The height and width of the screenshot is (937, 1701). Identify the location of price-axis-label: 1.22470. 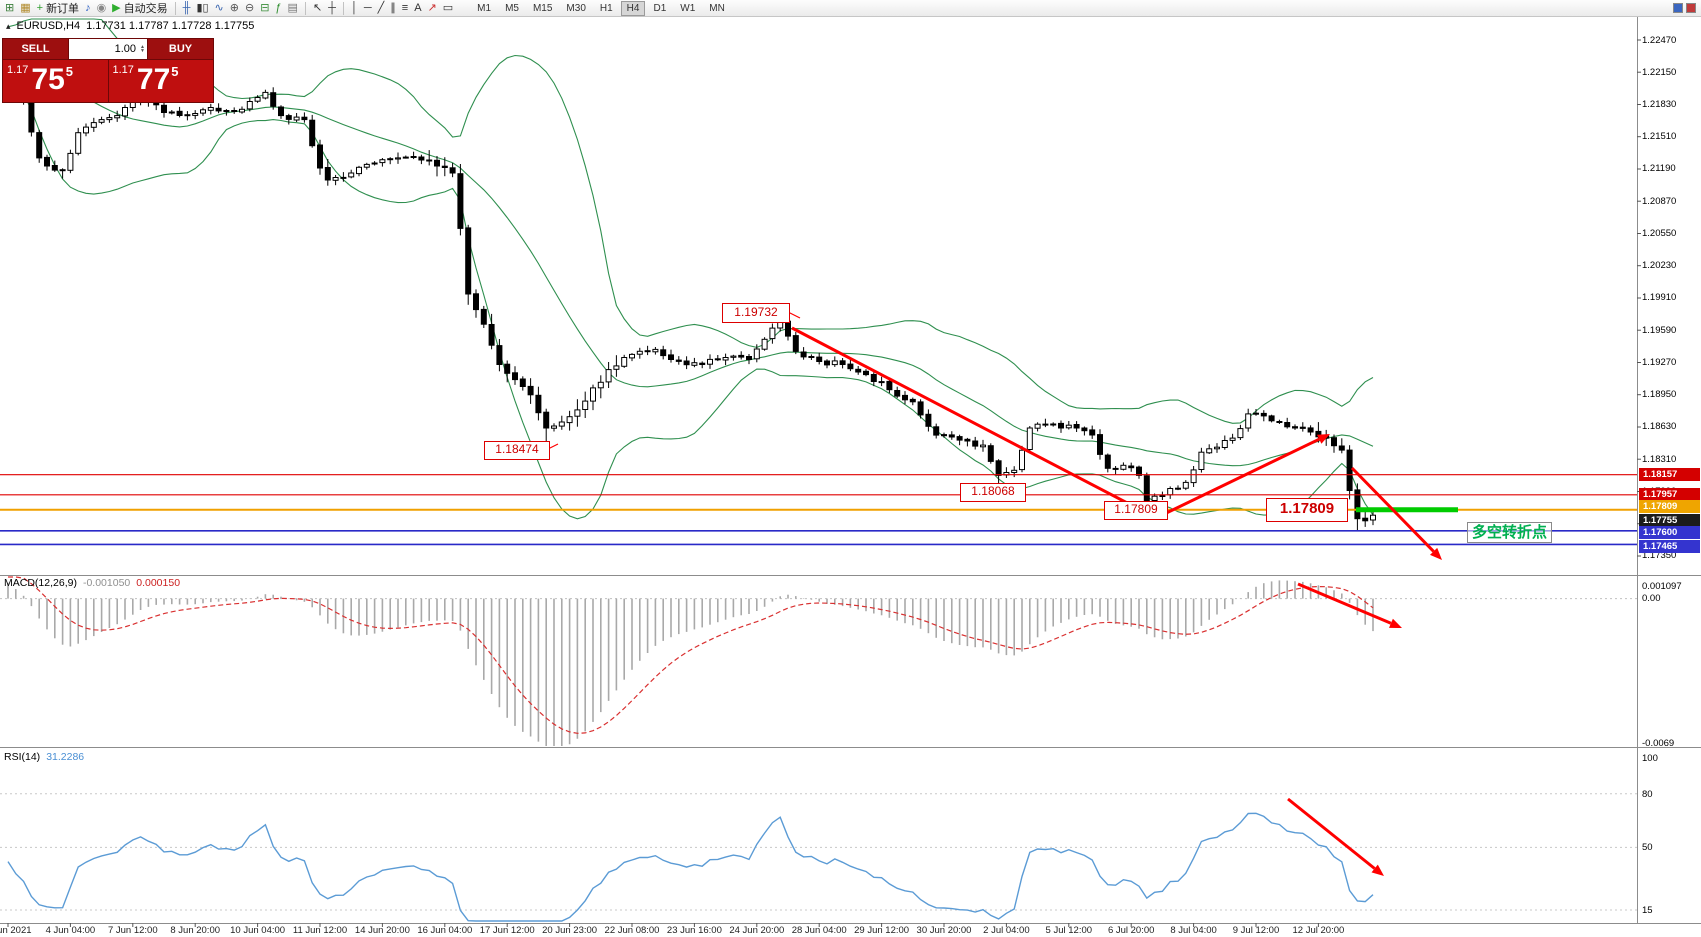
(1659, 40).